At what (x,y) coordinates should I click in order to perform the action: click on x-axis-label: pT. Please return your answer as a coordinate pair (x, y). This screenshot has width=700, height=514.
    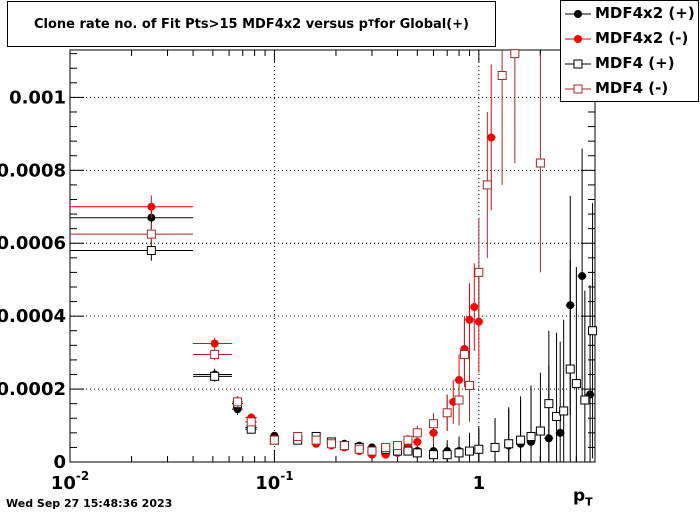
    Looking at the image, I should click on (583, 497).